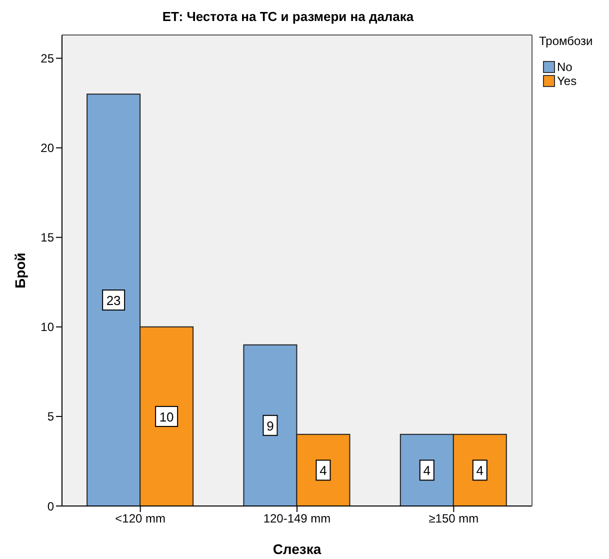  I want to click on legend-label: Yes, so click(567, 81).